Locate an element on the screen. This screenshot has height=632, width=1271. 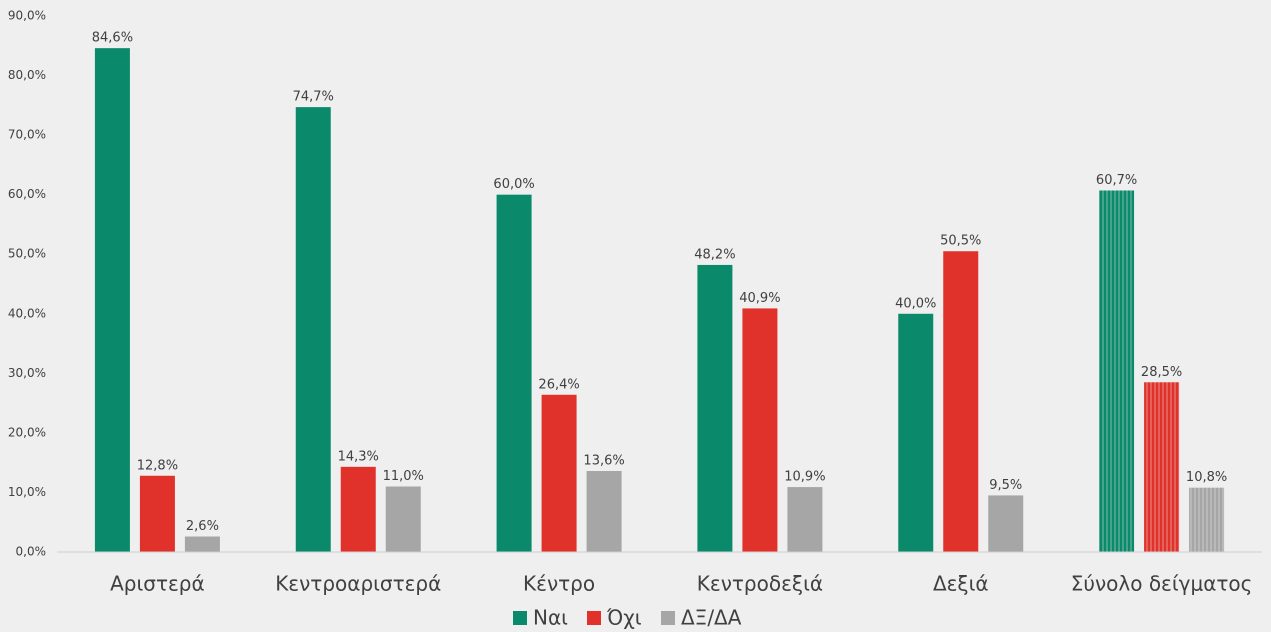
y-tick-label: 50,0% is located at coordinates (27, 254).